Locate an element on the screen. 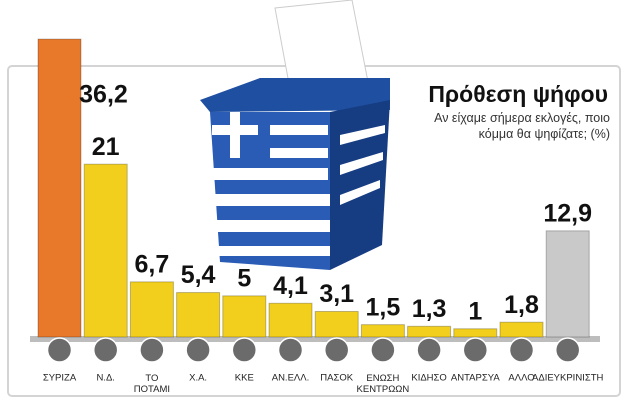 This screenshot has width=630, height=420. x-tick-label: ΠΑΣΟΚ is located at coordinates (336, 378).